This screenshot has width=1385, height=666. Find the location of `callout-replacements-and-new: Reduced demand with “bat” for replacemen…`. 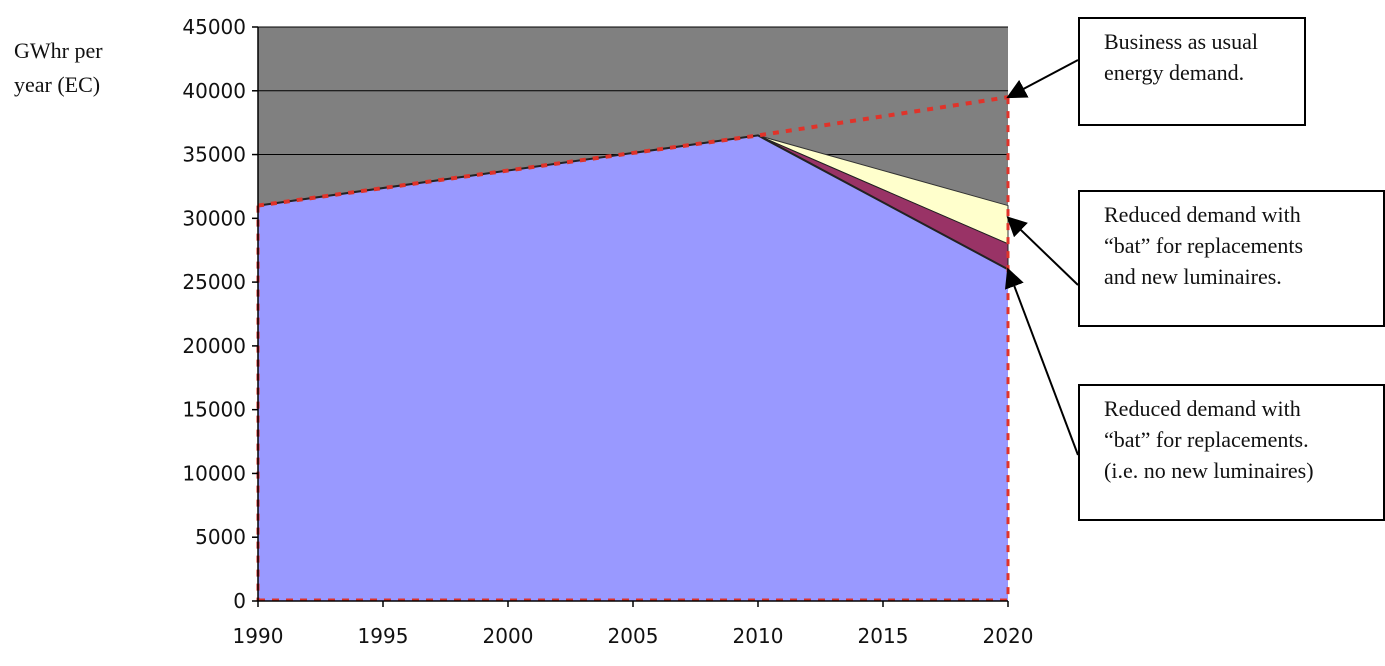

callout-replacements-and-new: Reduced demand with “bat” for replacemen… is located at coordinates (1231, 258).